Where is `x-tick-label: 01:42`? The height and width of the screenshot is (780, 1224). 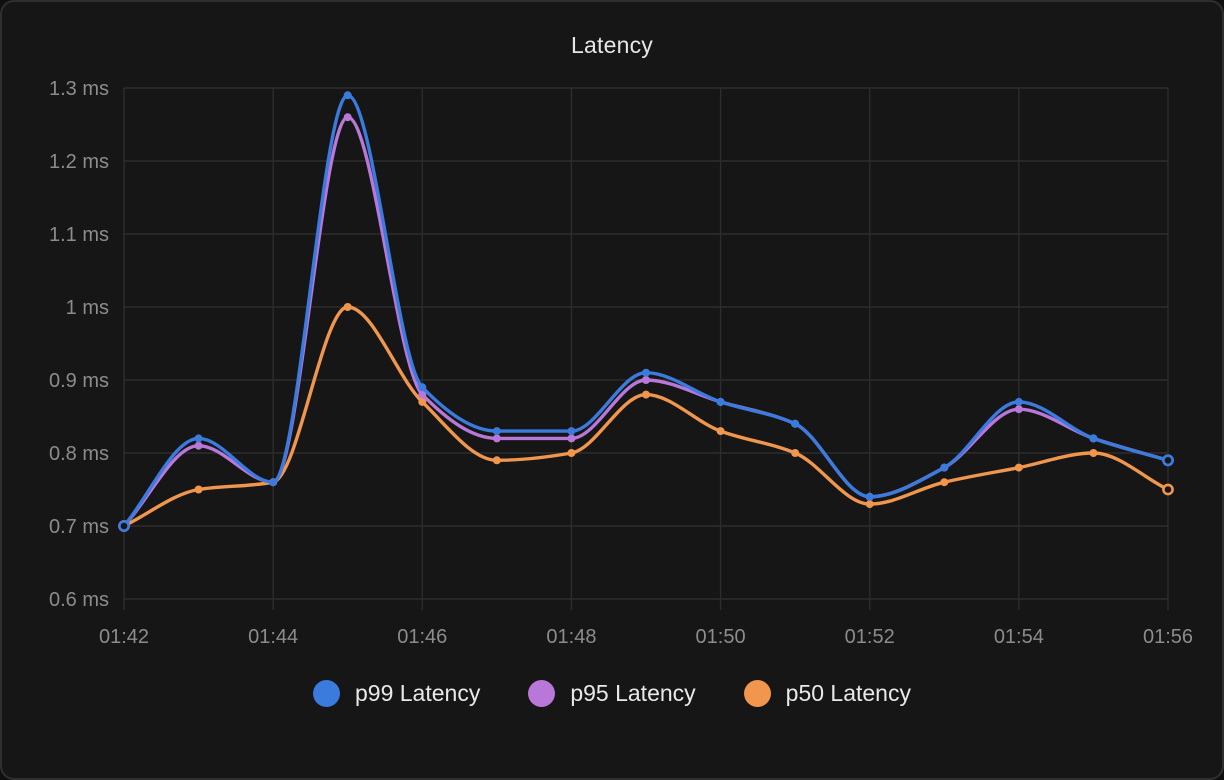
x-tick-label: 01:42 is located at coordinates (124, 637).